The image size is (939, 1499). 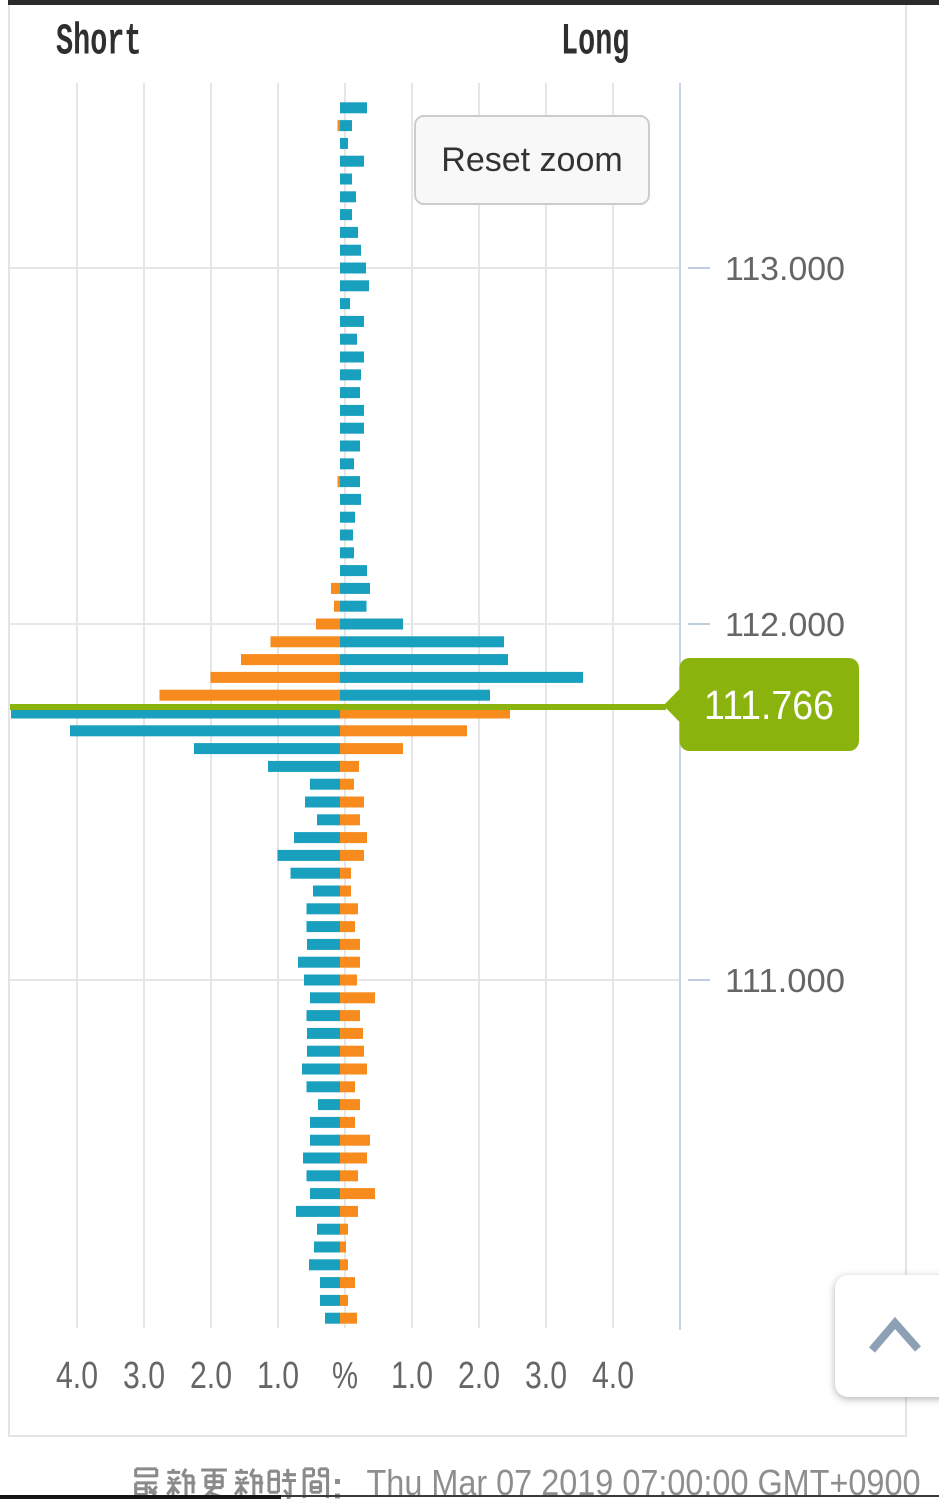 What do you see at coordinates (785, 624) in the screenshot?
I see `svg-text: 112.000` at bounding box center [785, 624].